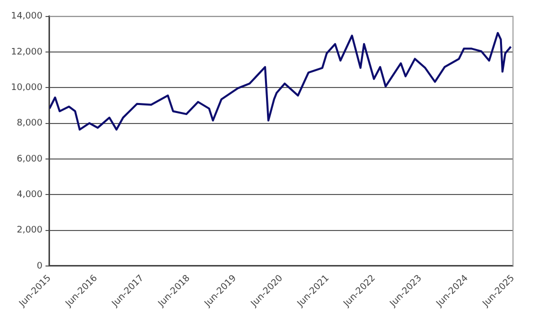  What do you see at coordinates (29, 123) in the screenshot?
I see `y-tick-label: 8,000` at bounding box center [29, 123].